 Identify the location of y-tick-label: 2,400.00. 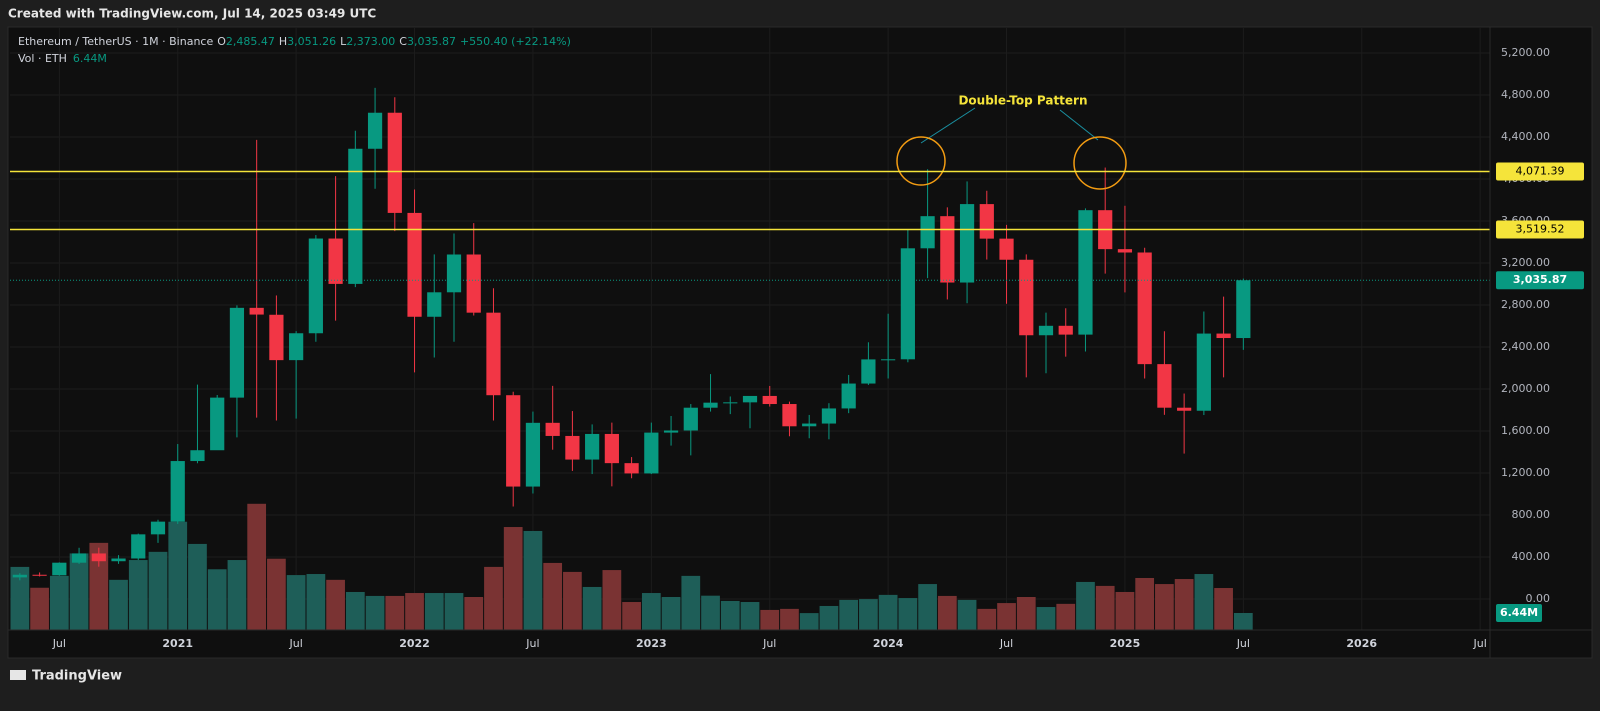
(1525, 346).